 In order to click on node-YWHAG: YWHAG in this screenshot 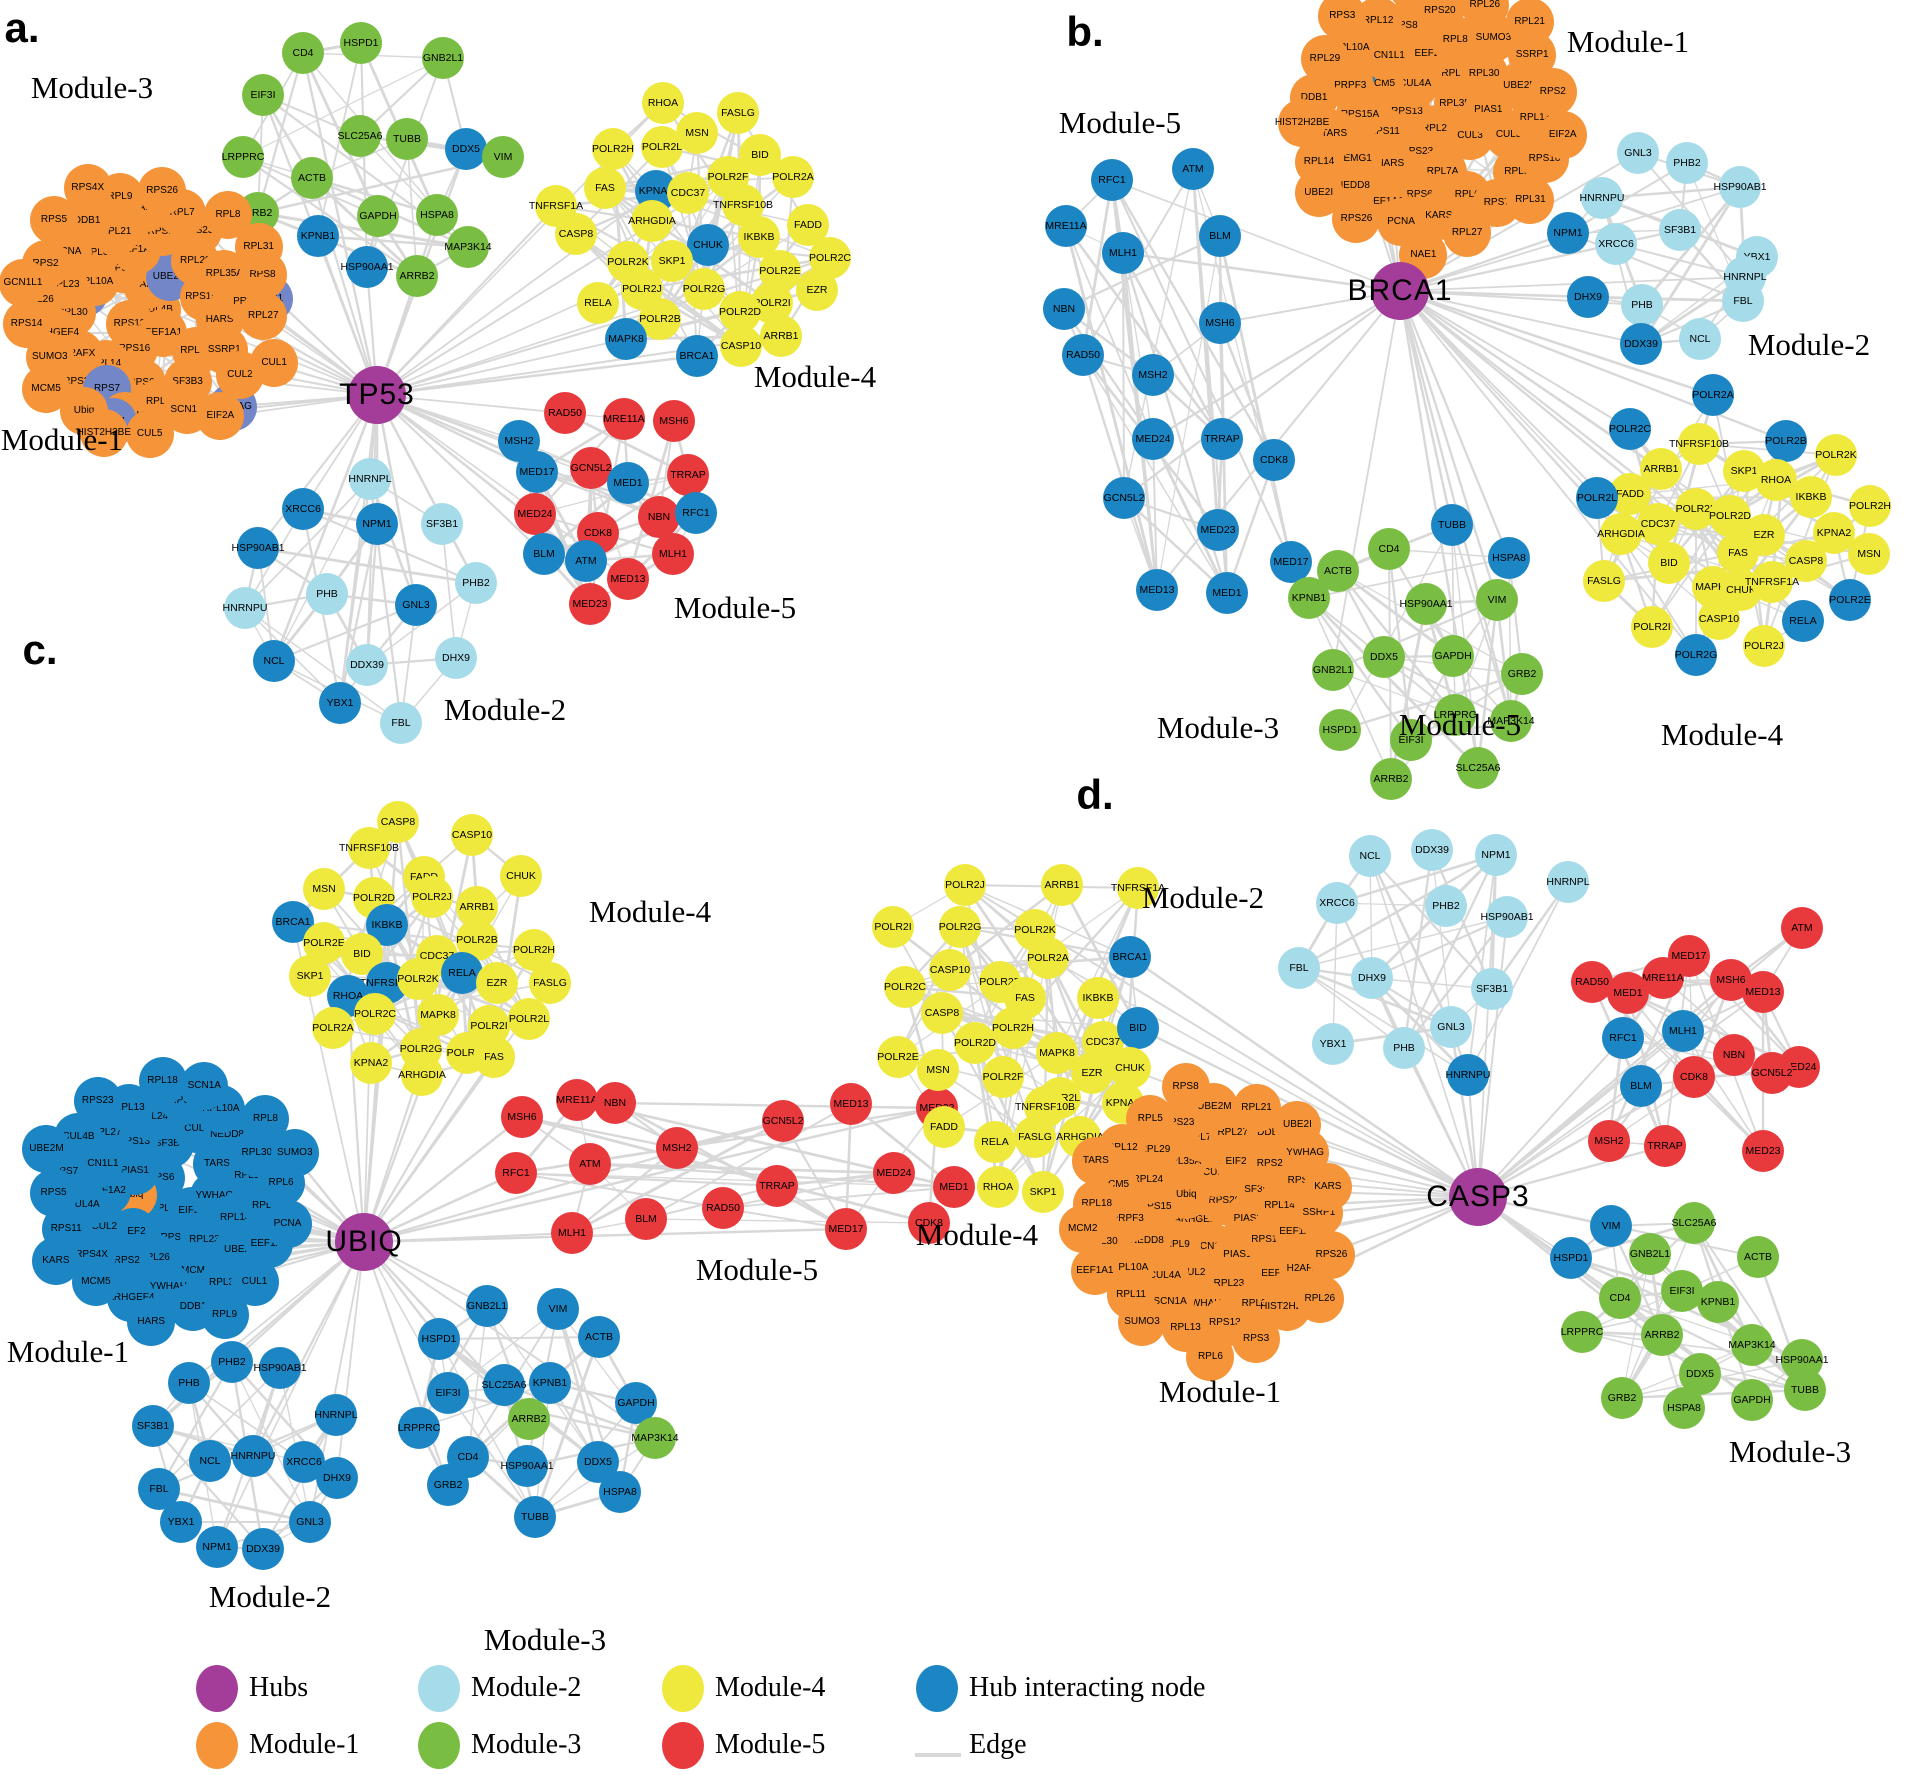, I will do `click(1412, 5)`.